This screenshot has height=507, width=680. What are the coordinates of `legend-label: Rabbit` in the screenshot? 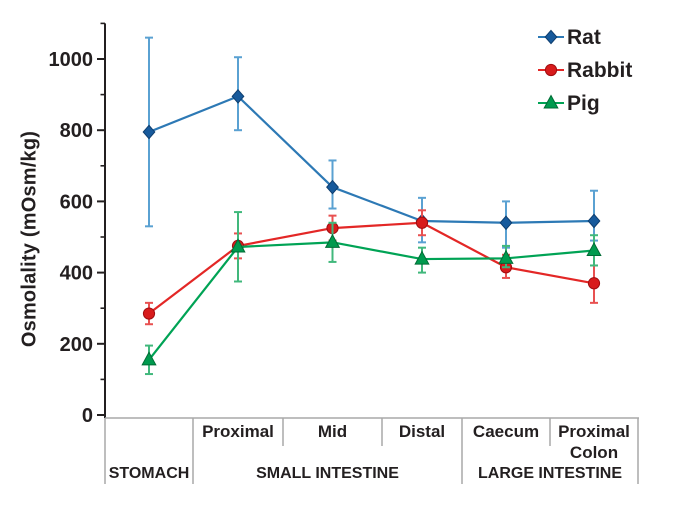 It's located at (599, 70).